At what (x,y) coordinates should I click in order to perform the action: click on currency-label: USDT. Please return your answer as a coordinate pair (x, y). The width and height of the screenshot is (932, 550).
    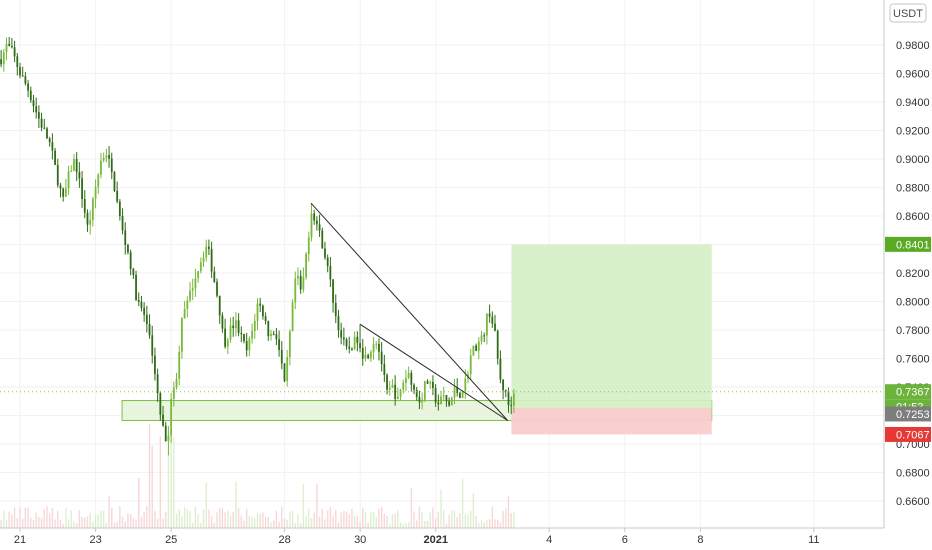
    Looking at the image, I should click on (908, 14).